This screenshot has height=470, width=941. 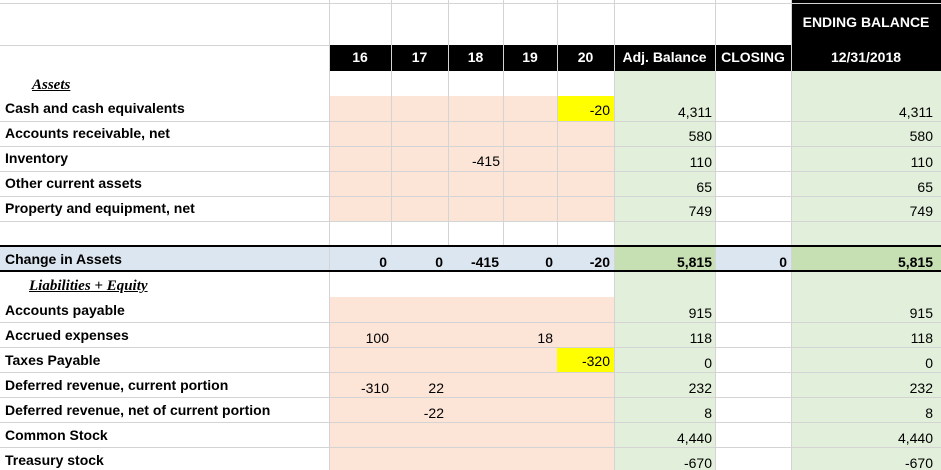 What do you see at coordinates (664, 259) in the screenshot?
I see `total-green-adj` at bounding box center [664, 259].